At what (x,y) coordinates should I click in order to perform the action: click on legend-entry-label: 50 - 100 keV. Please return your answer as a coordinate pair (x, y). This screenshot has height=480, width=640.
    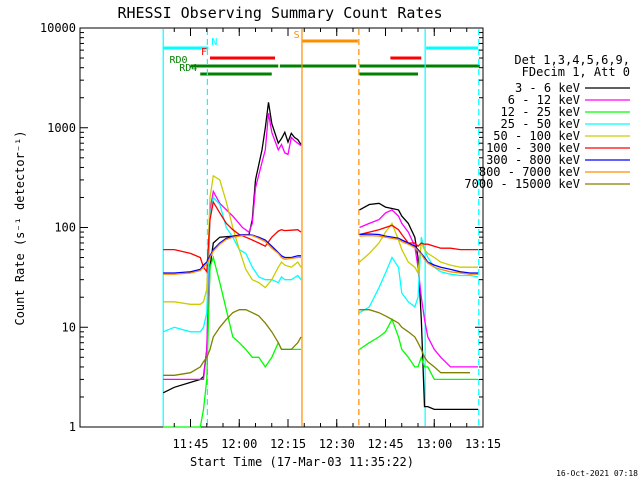
    Looking at the image, I should click on (536, 136).